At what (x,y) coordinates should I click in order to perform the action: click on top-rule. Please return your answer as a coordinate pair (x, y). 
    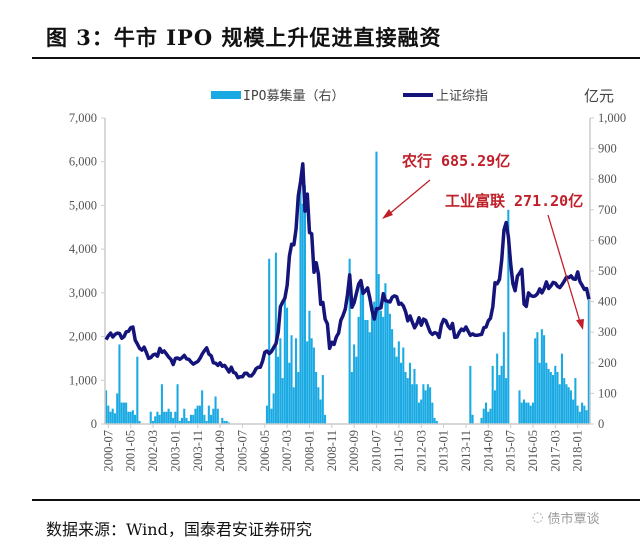
    Looking at the image, I should click on (336, 58).